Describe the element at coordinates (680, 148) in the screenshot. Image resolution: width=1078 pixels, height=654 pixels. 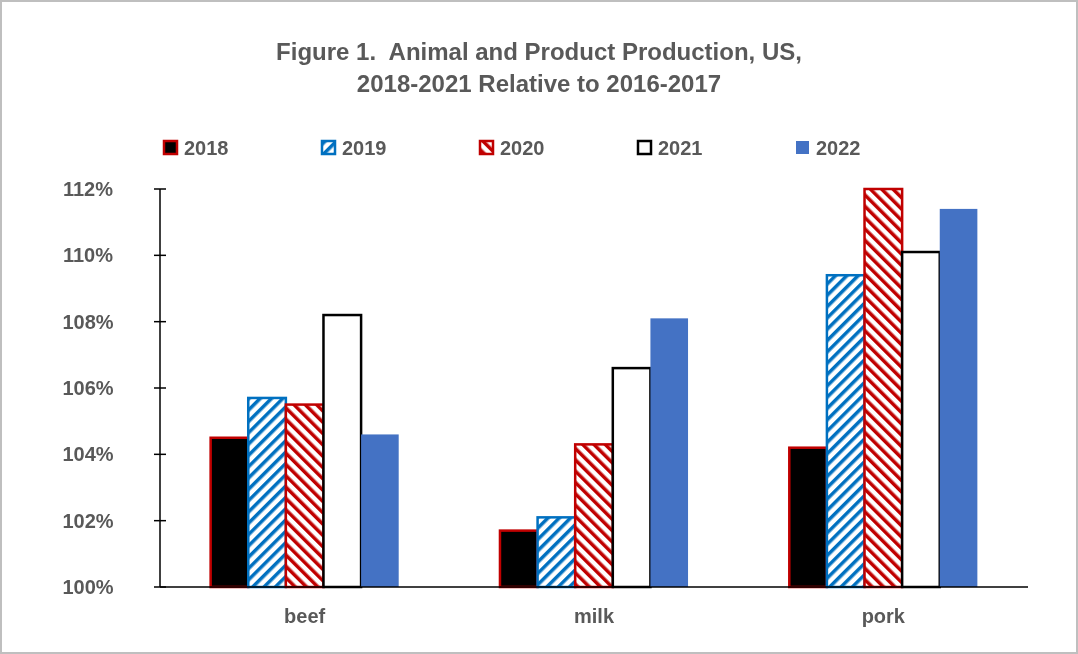
I see `legend-label: 2021` at that location.